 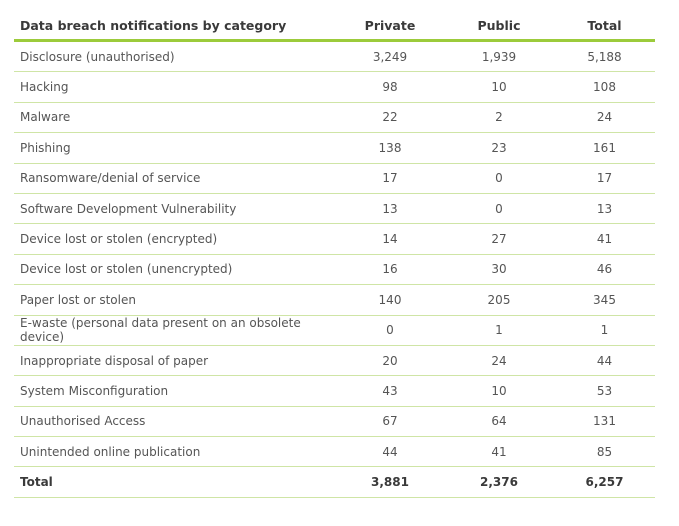 I want to click on category-cell: Phishing, so click(x=175, y=148).